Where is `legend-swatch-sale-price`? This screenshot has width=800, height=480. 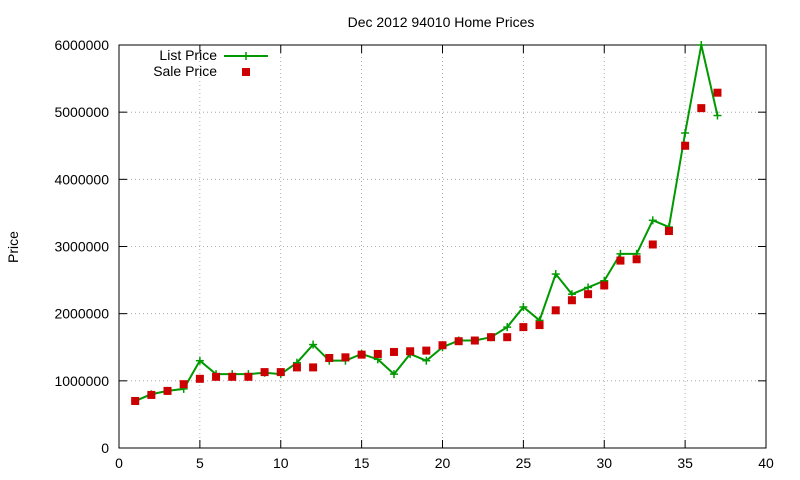 legend-swatch-sale-price is located at coordinates (246, 72).